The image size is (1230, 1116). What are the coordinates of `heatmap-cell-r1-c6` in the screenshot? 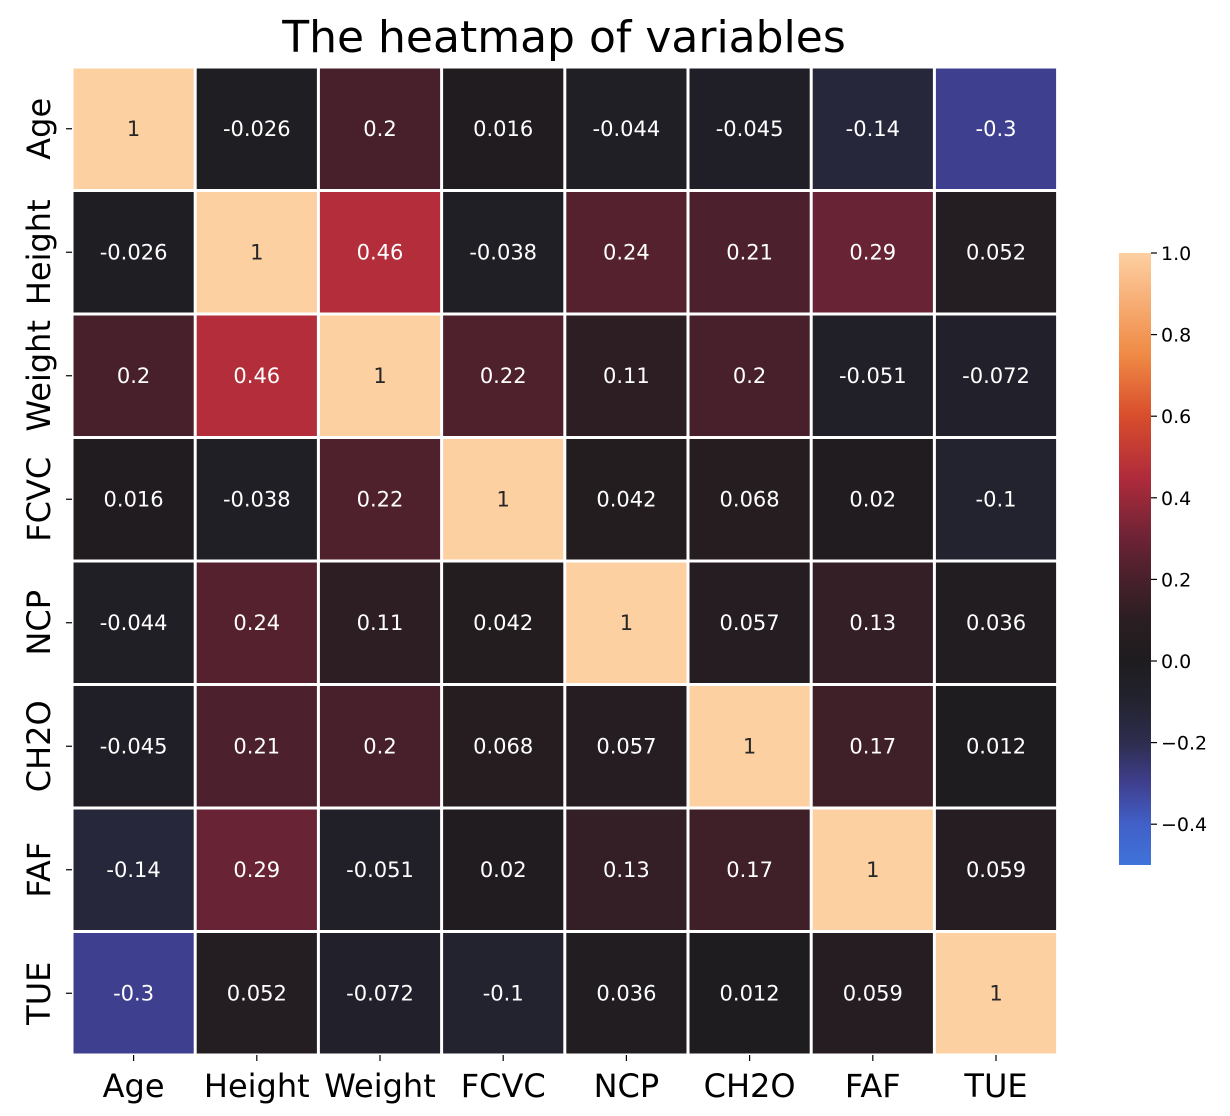 It's located at (872, 252).